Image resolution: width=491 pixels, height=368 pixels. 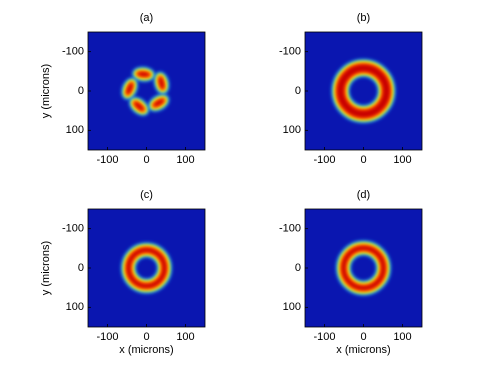 I want to click on panel-title: (d), so click(x=363, y=195).